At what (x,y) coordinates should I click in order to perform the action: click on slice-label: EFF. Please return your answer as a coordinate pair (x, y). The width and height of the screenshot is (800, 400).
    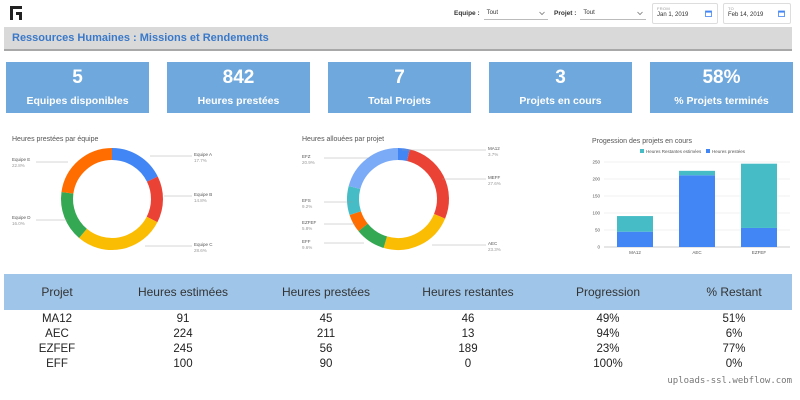
    Looking at the image, I should click on (306, 241).